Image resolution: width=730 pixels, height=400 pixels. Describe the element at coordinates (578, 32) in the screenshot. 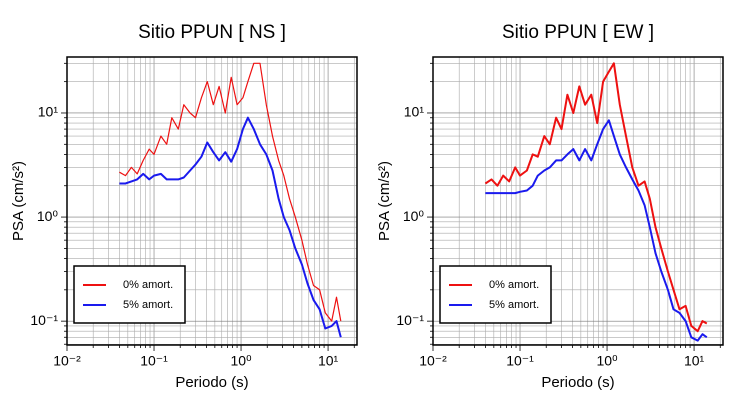

I see `chart-title: Sitio PPUN [ EW ]` at that location.